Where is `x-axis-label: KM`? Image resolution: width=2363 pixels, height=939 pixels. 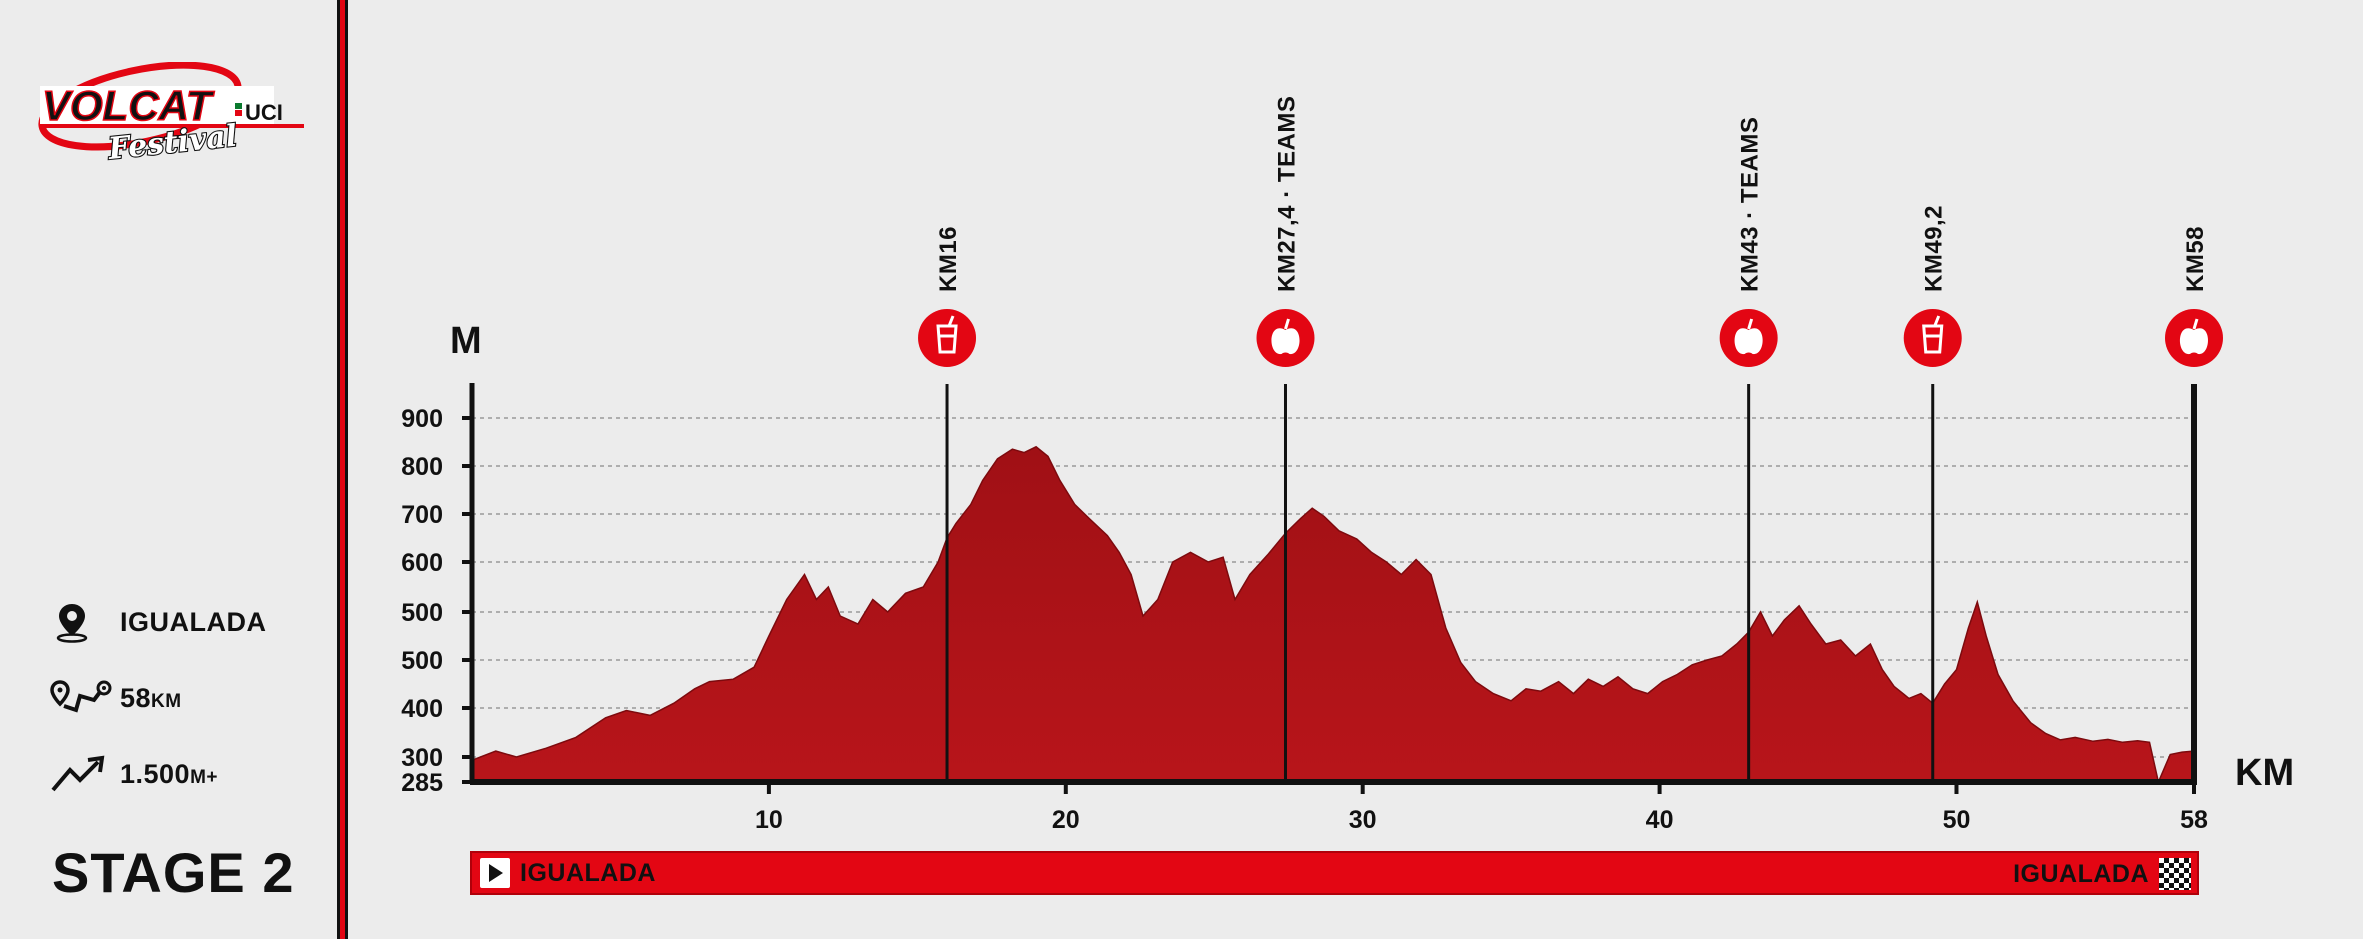 x-axis-label: KM is located at coordinates (2264, 773).